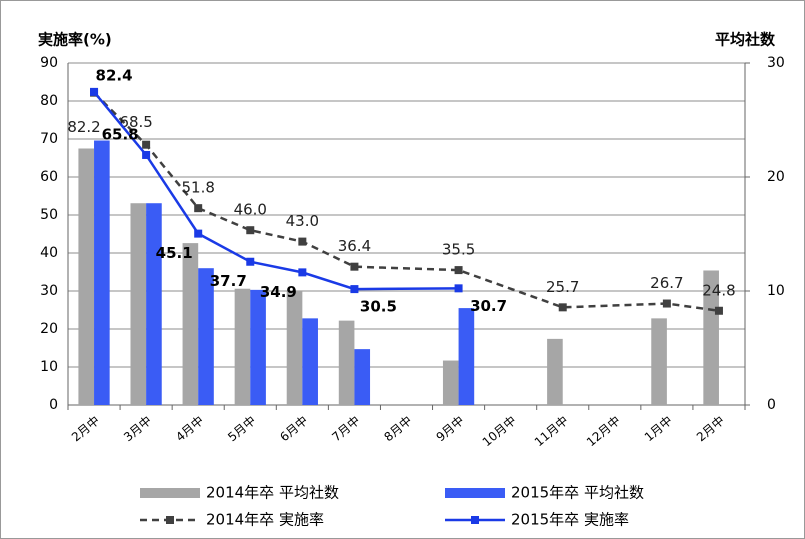 Image resolution: width=805 pixels, height=539 pixels. What do you see at coordinates (776, 177) in the screenshot?
I see `y2-tick-label: 20` at bounding box center [776, 177].